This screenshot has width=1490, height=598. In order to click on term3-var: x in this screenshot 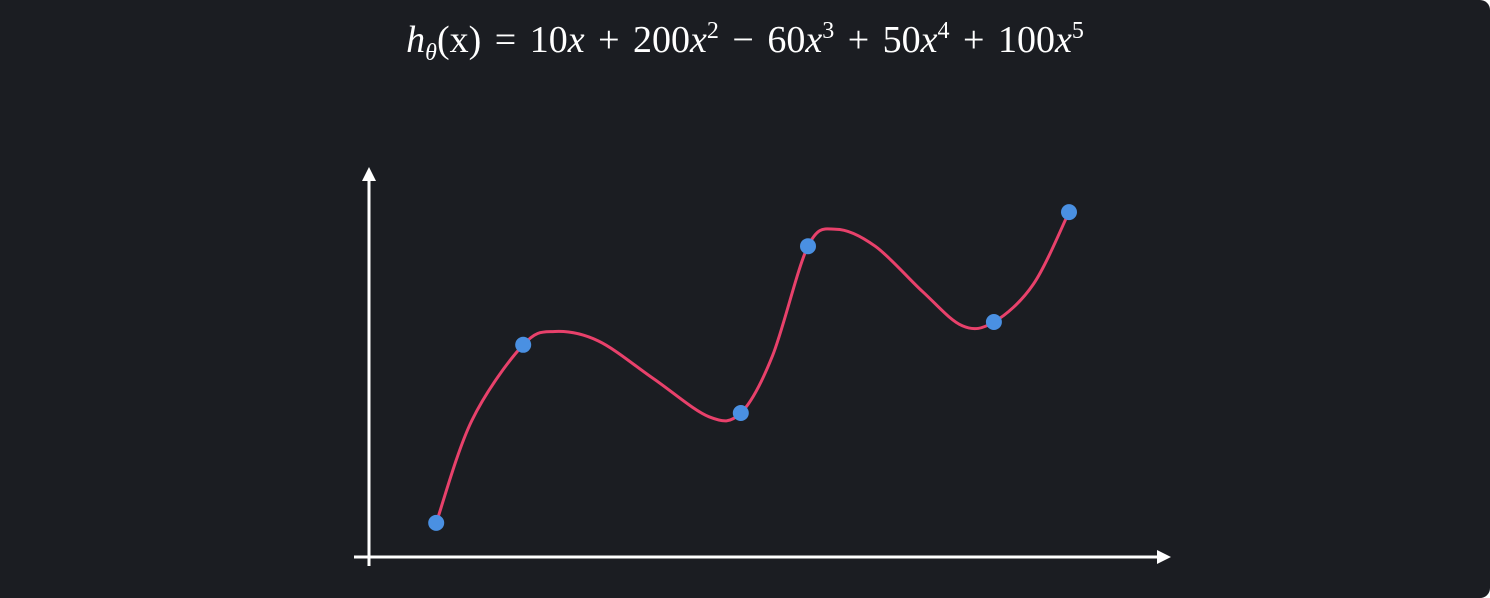, I will do `click(814, 40)`.